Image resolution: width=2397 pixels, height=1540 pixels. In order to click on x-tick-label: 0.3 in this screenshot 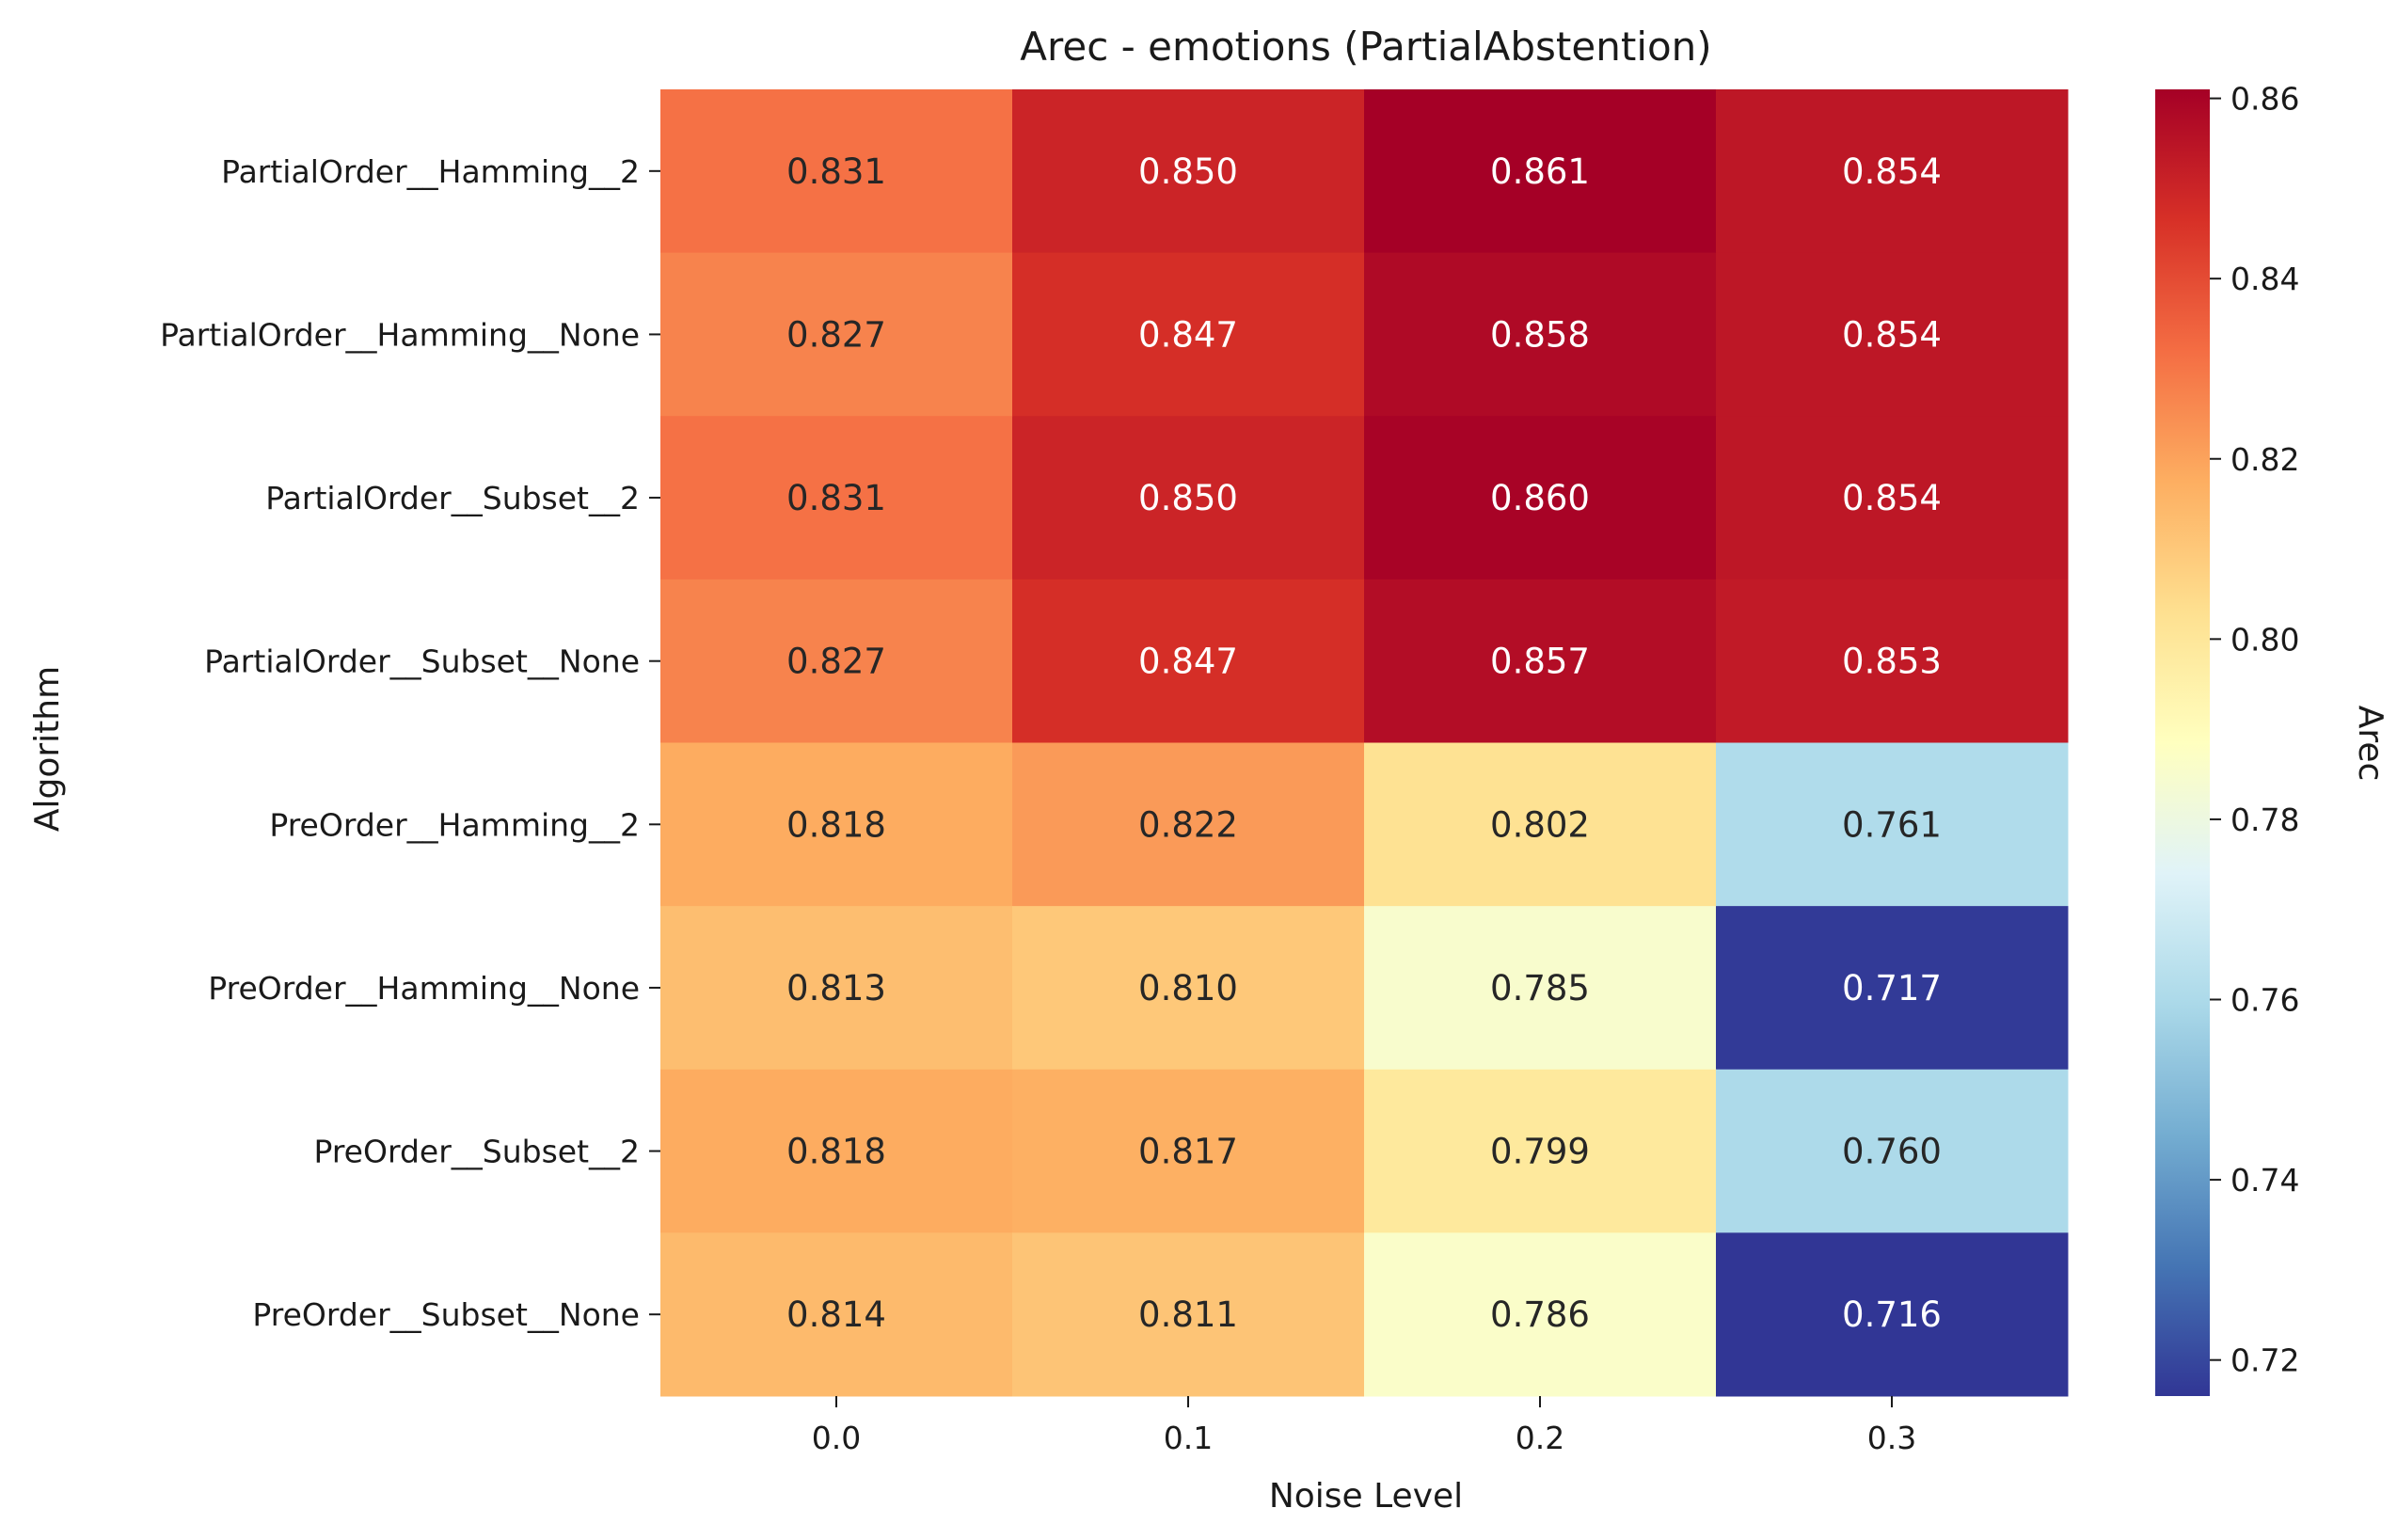, I will do `click(1891, 1438)`.